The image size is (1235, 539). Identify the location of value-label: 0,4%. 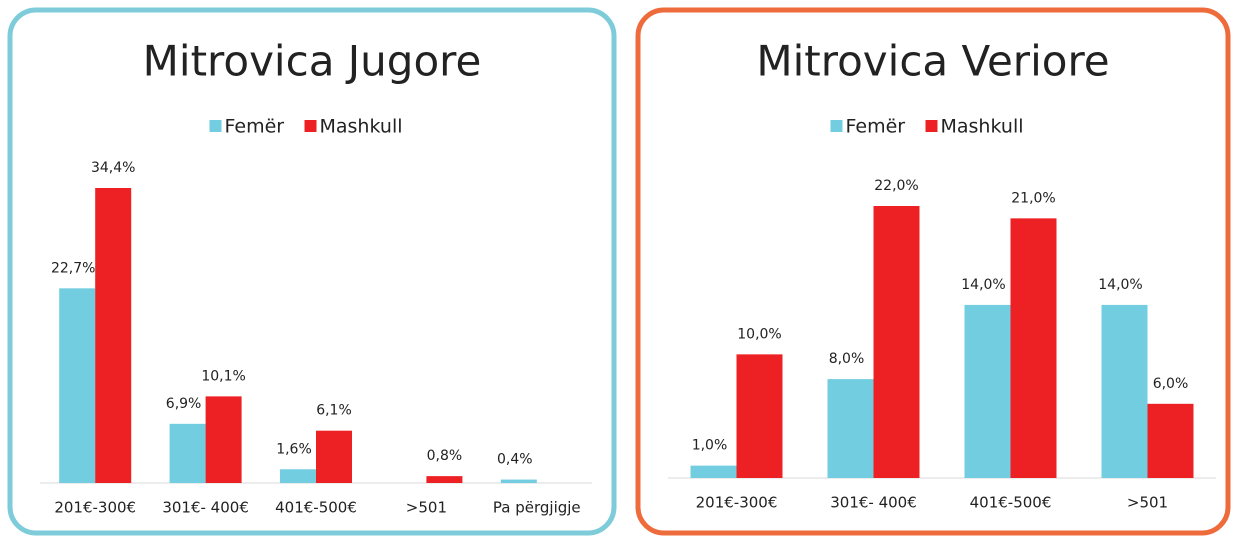
(515, 460).